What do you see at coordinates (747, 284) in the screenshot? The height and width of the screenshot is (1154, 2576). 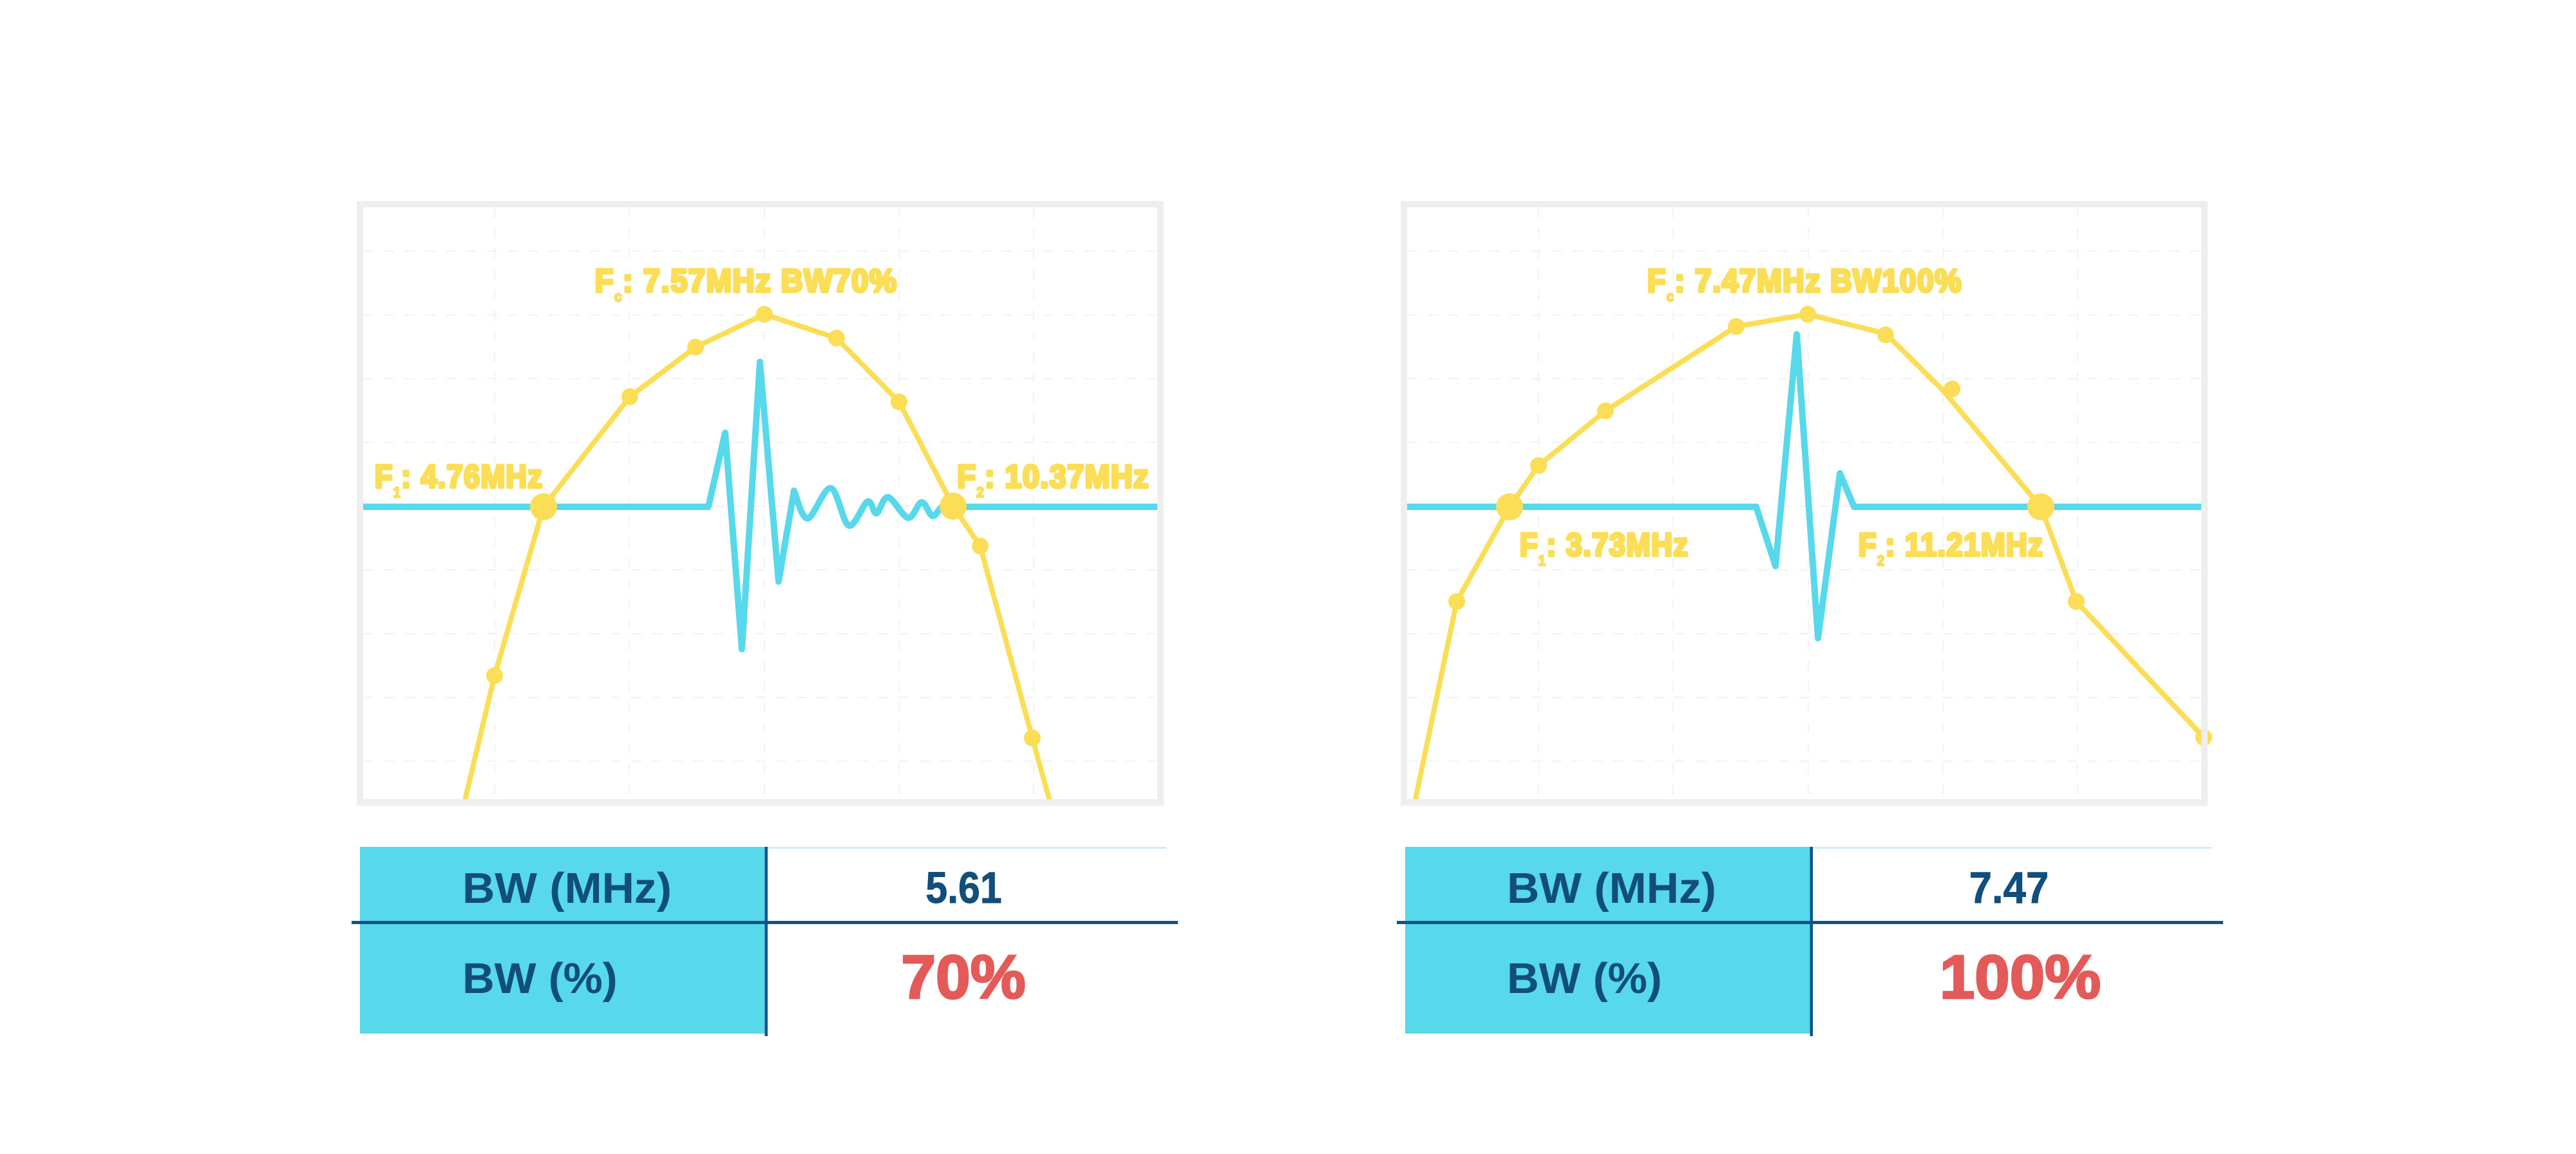 I see `svg-text: Fc: 7.57MHz BW70%` at bounding box center [747, 284].